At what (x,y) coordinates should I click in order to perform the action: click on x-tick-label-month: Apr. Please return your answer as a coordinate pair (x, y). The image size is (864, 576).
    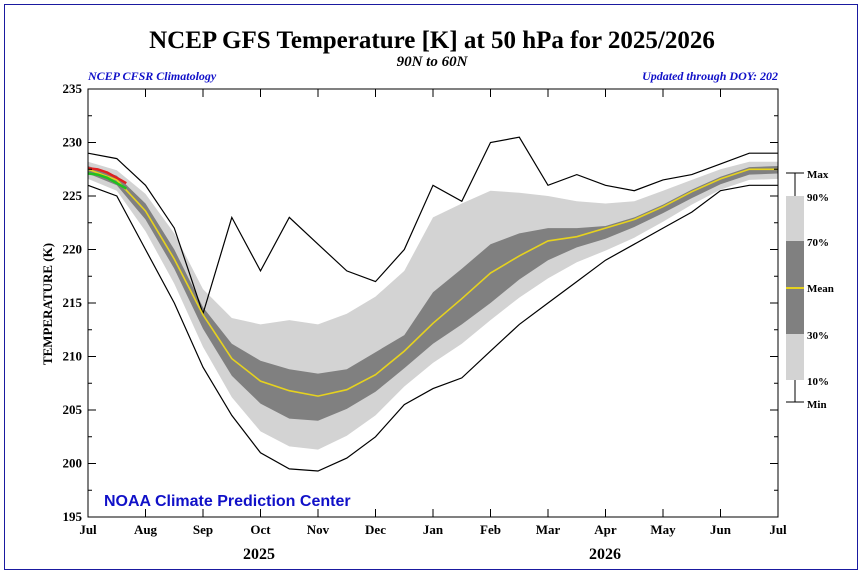
    Looking at the image, I should click on (605, 529).